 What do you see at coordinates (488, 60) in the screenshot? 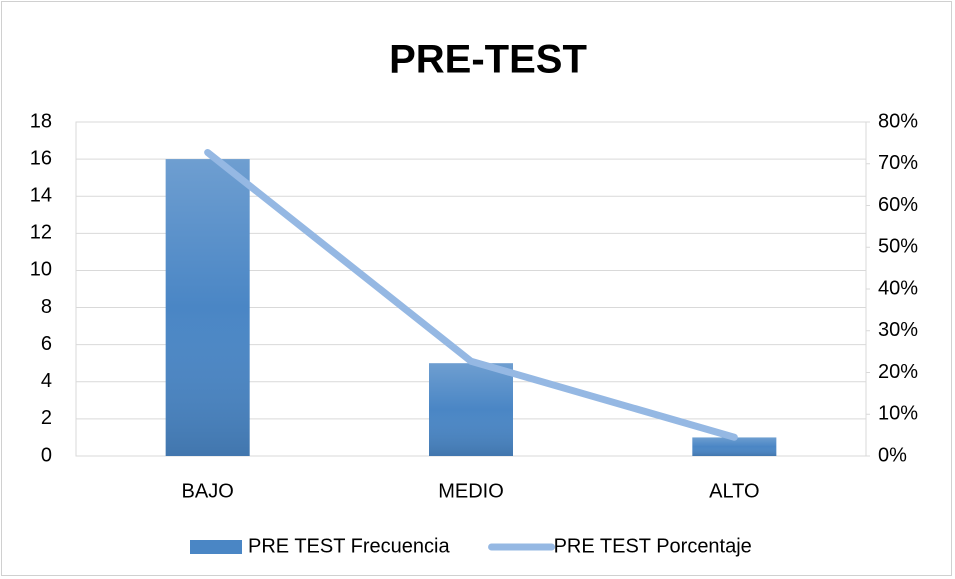
I see `chart-title: PRE-TEST` at bounding box center [488, 60].